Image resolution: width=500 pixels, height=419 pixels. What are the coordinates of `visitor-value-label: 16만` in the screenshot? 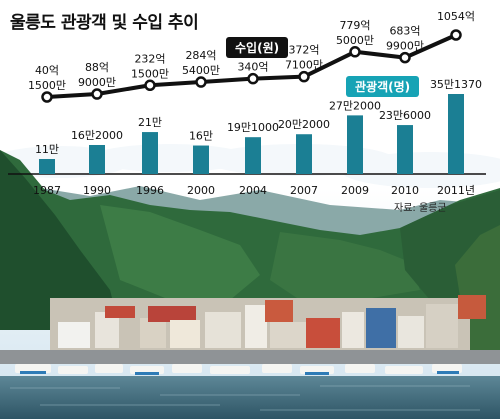 It's located at (201, 136).